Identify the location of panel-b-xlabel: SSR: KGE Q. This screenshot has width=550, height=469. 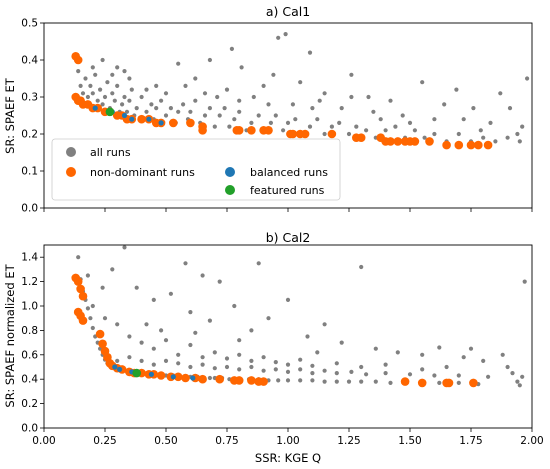
(288, 458).